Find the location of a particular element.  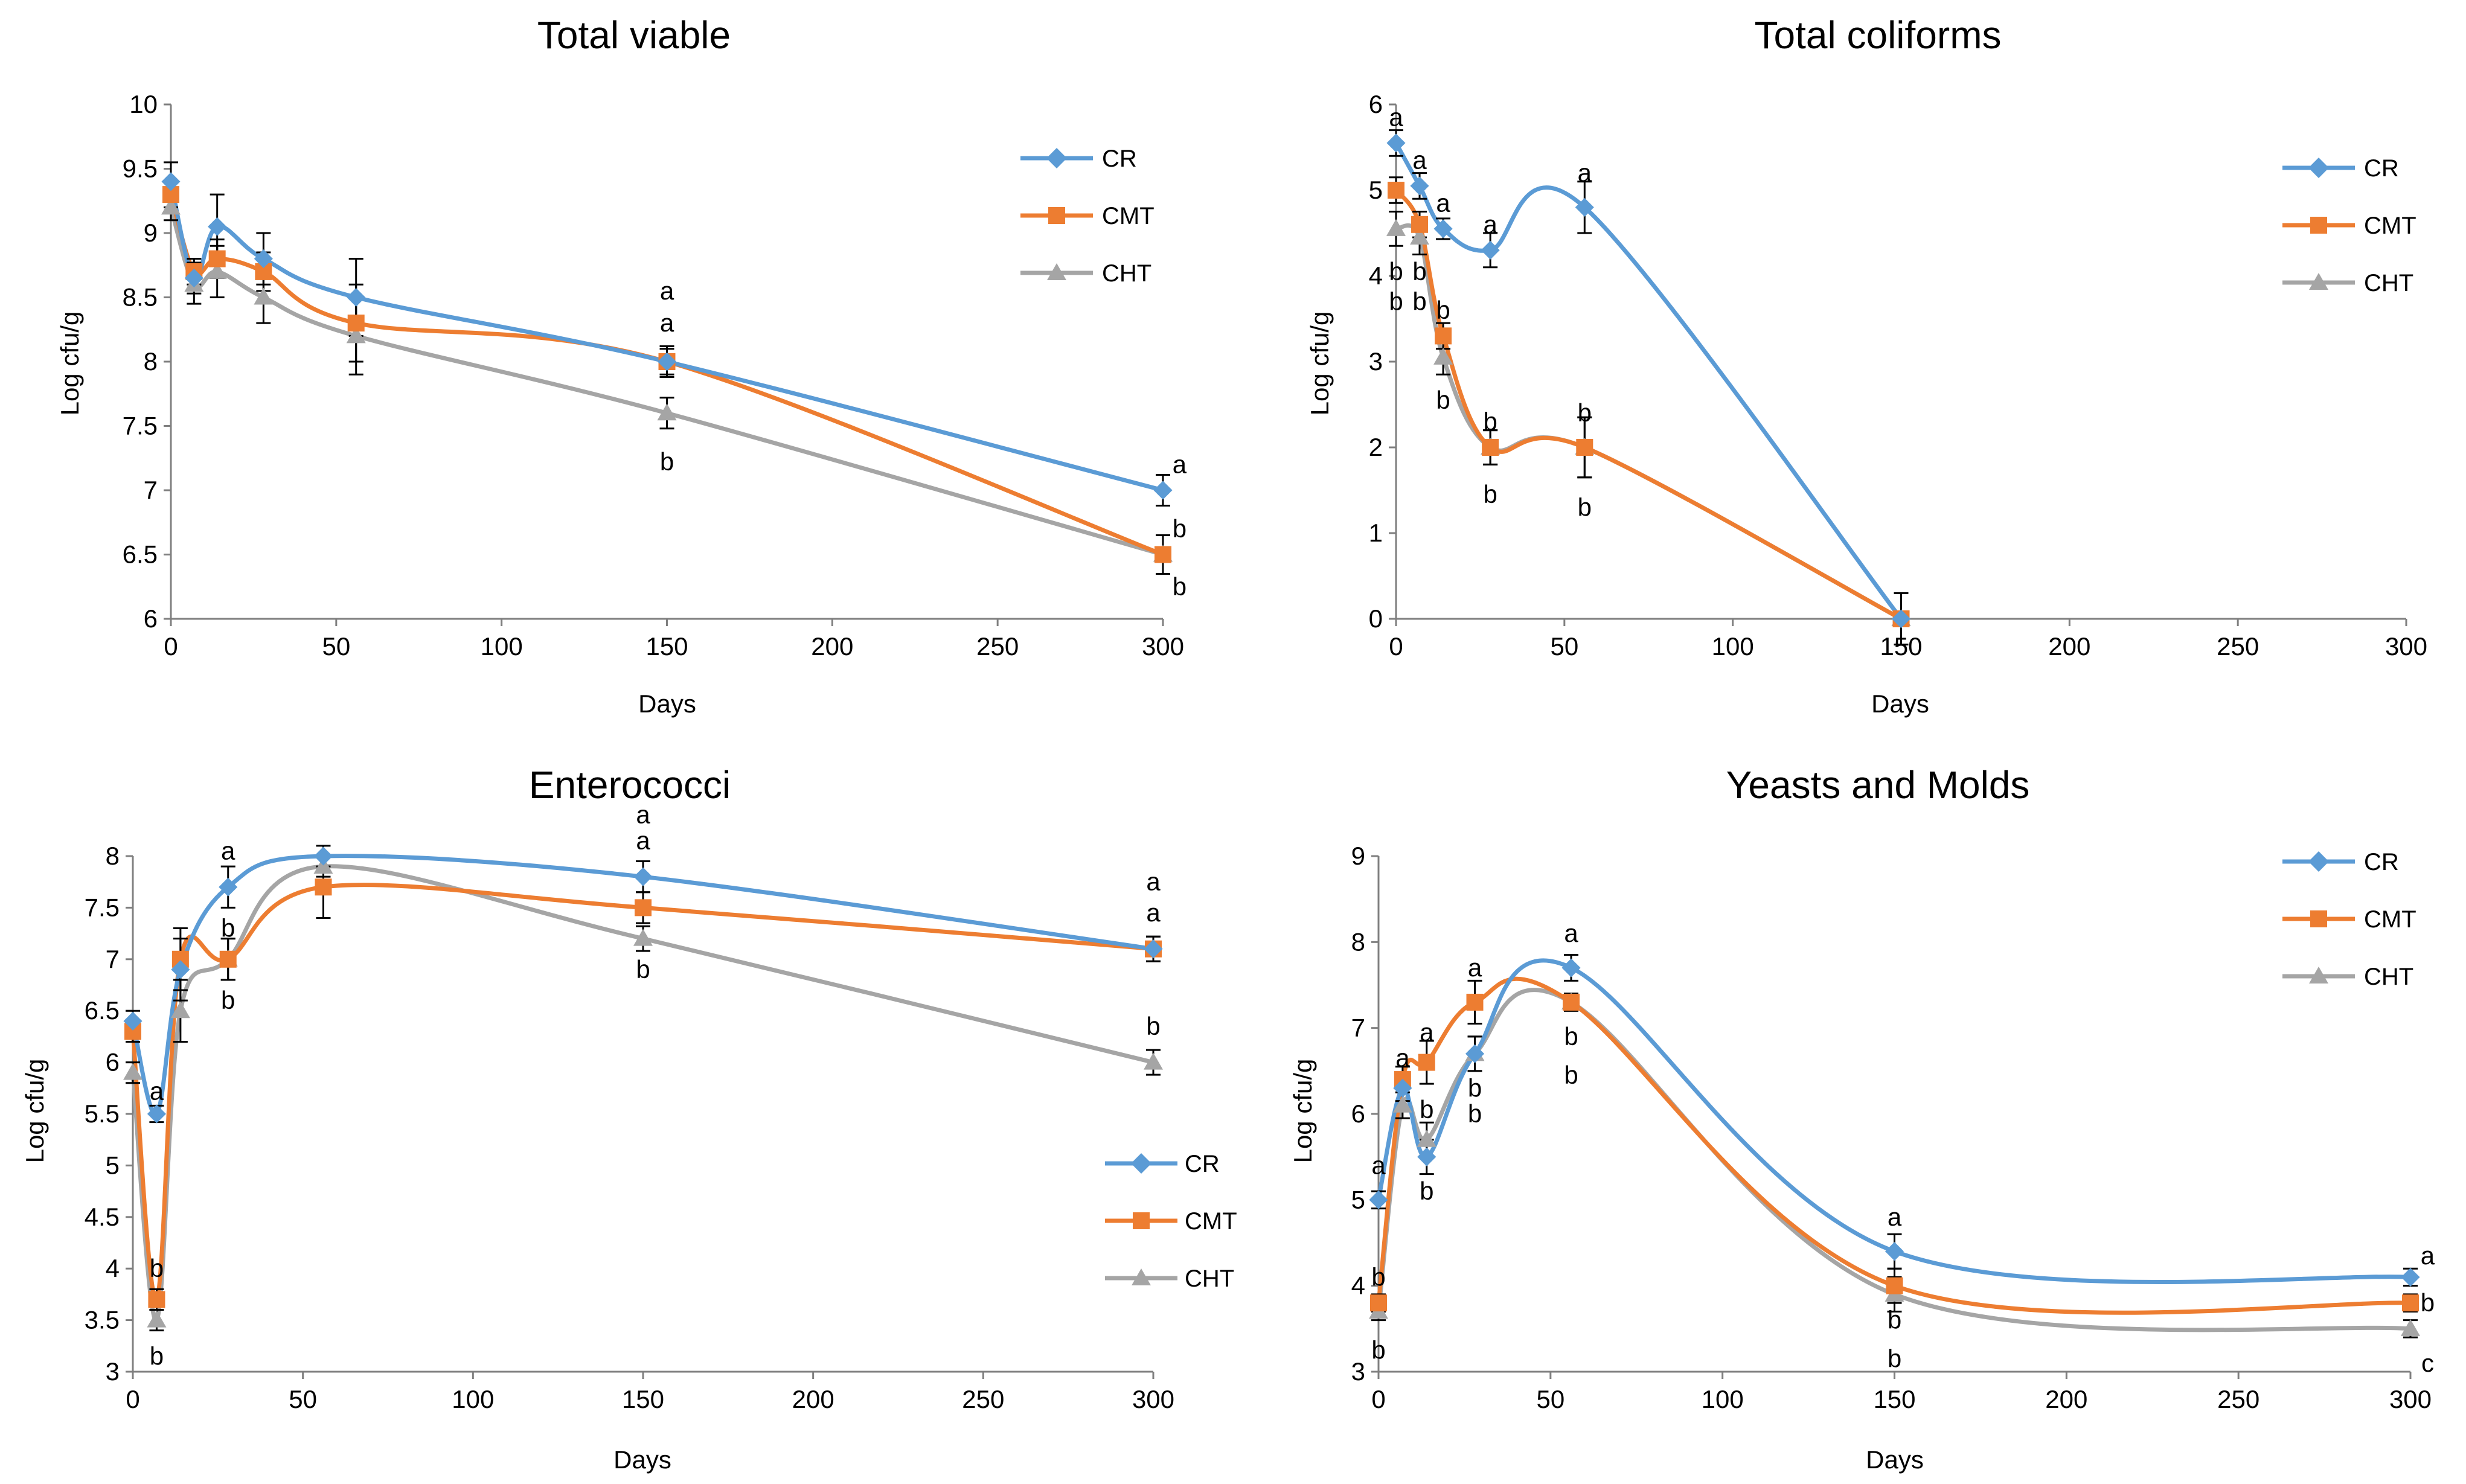

x-tick-label: 0 is located at coordinates (171, 646).